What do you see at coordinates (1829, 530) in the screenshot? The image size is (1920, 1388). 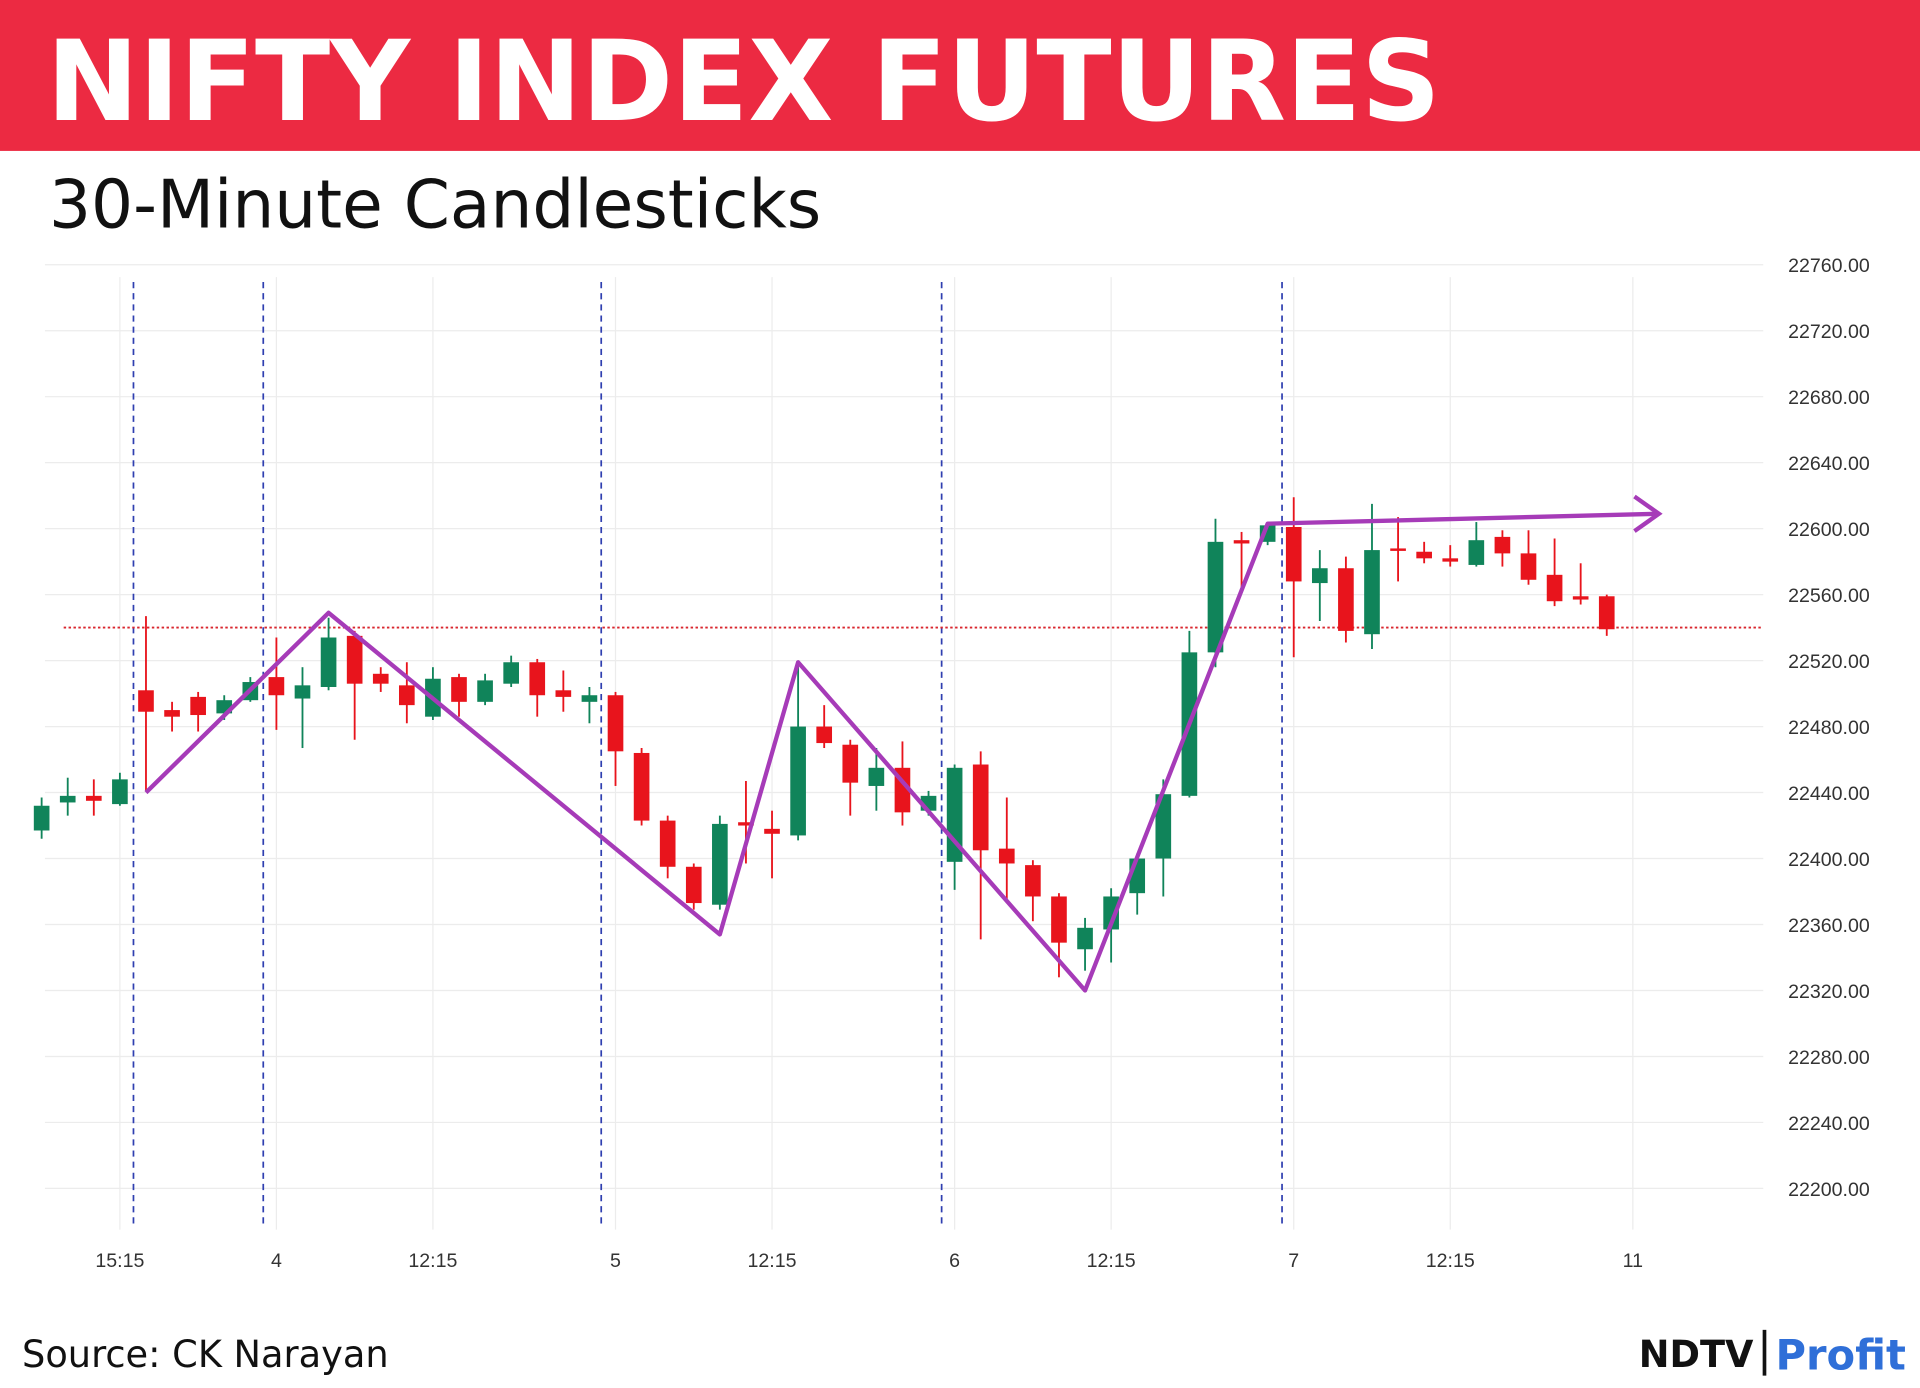 I see `y-tick-label: 22600.00` at bounding box center [1829, 530].